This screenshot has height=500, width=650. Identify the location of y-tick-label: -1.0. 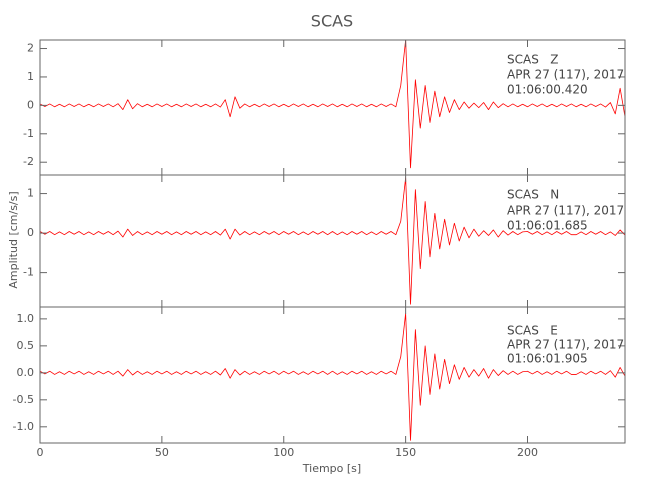
(23, 426).